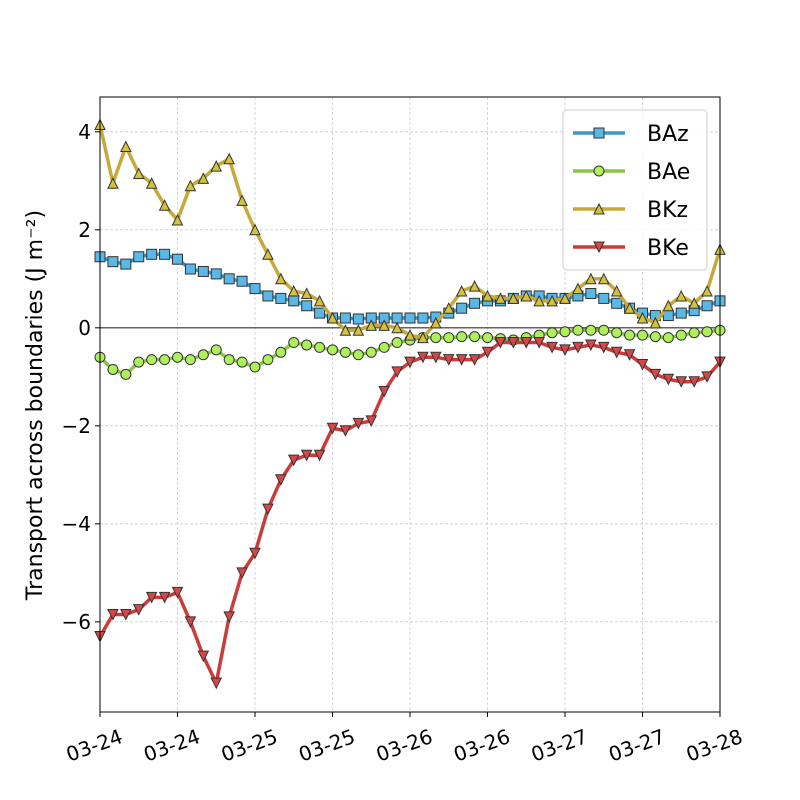 The height and width of the screenshot is (800, 800). Describe the element at coordinates (76, 622) in the screenshot. I see `y-tick-label: −6` at that location.